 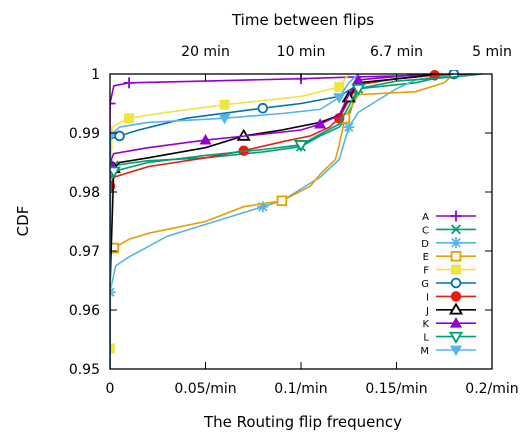 I want to click on legend-label-i: I, so click(x=427, y=297).